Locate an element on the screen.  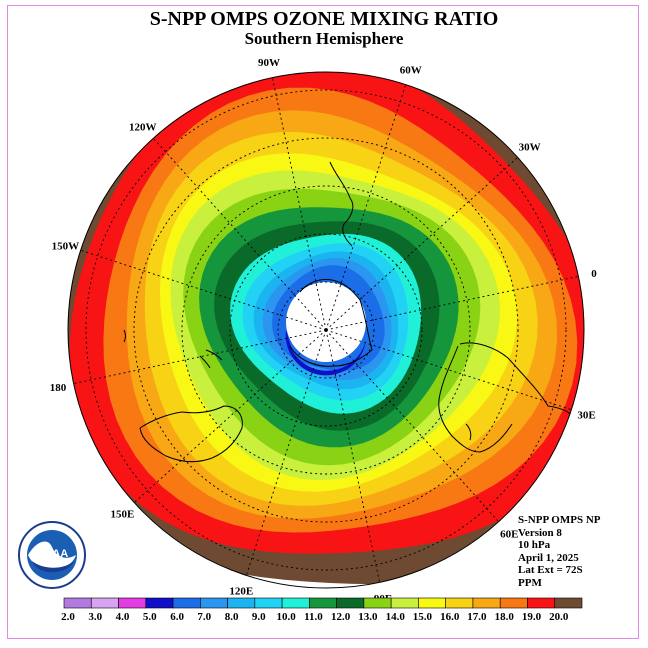
map-title: S-NPP OMPS OZONE MIXING RATIO is located at coordinates (324, 19).